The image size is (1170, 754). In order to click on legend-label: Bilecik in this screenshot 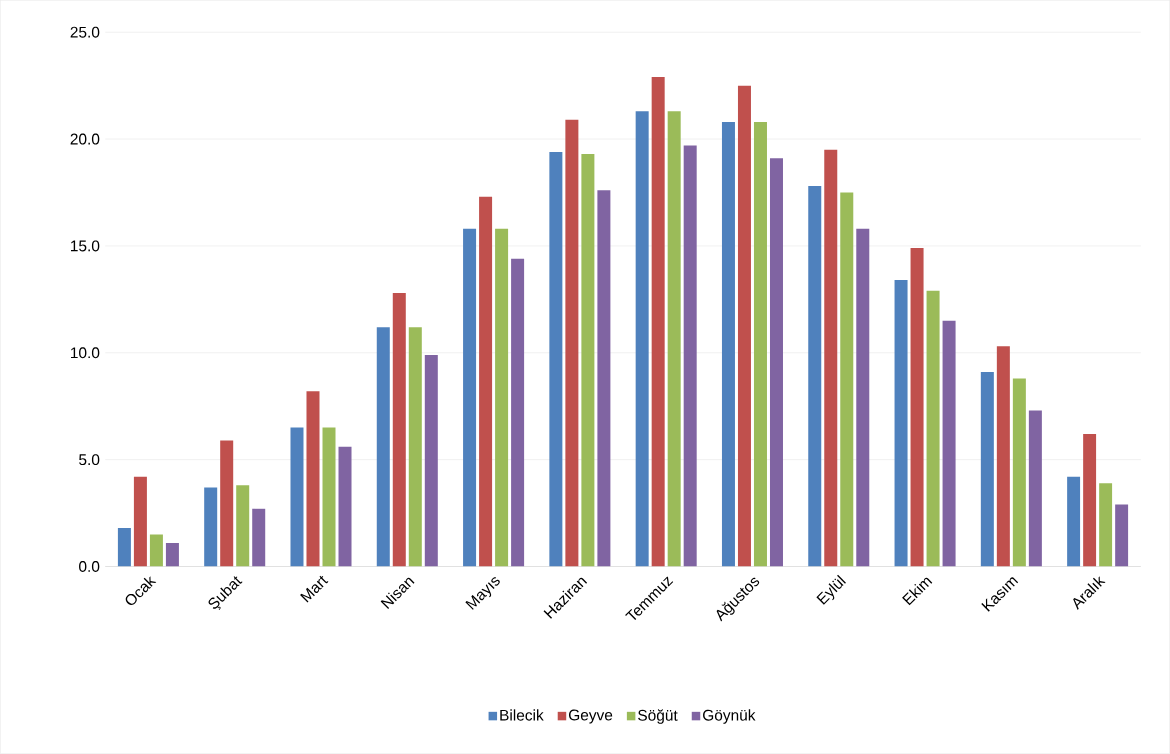, I will do `click(522, 715)`.